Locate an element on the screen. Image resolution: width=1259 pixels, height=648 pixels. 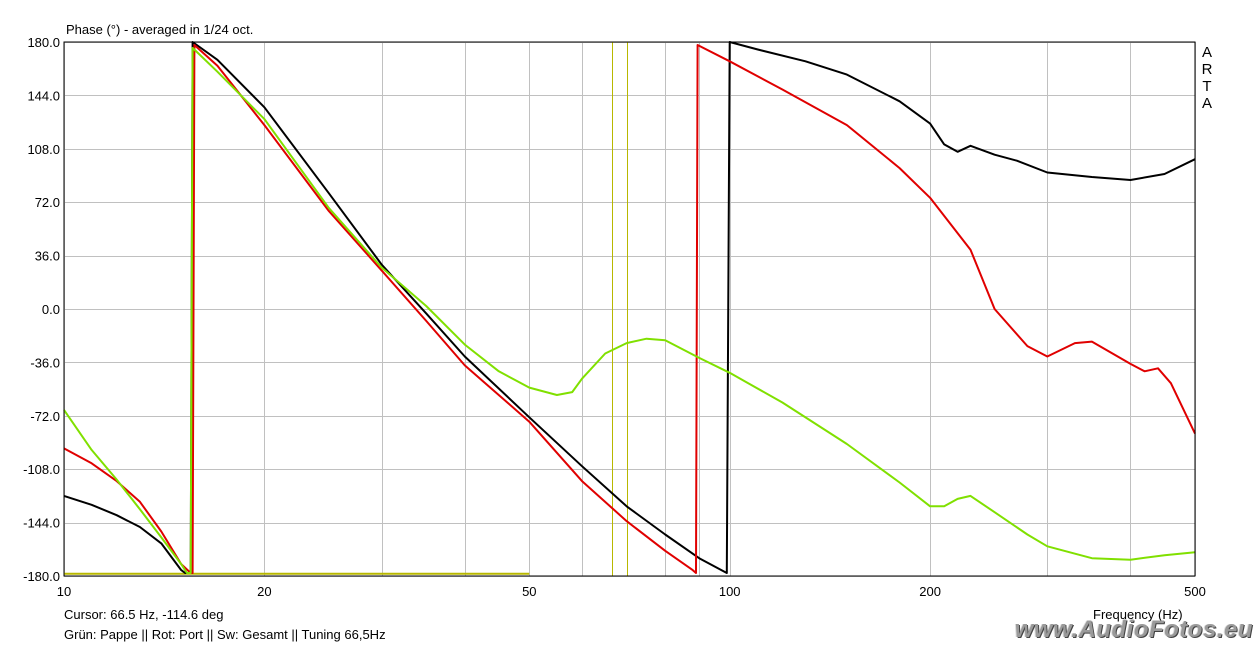
y-tick-label: 0.0 is located at coordinates (51, 309).